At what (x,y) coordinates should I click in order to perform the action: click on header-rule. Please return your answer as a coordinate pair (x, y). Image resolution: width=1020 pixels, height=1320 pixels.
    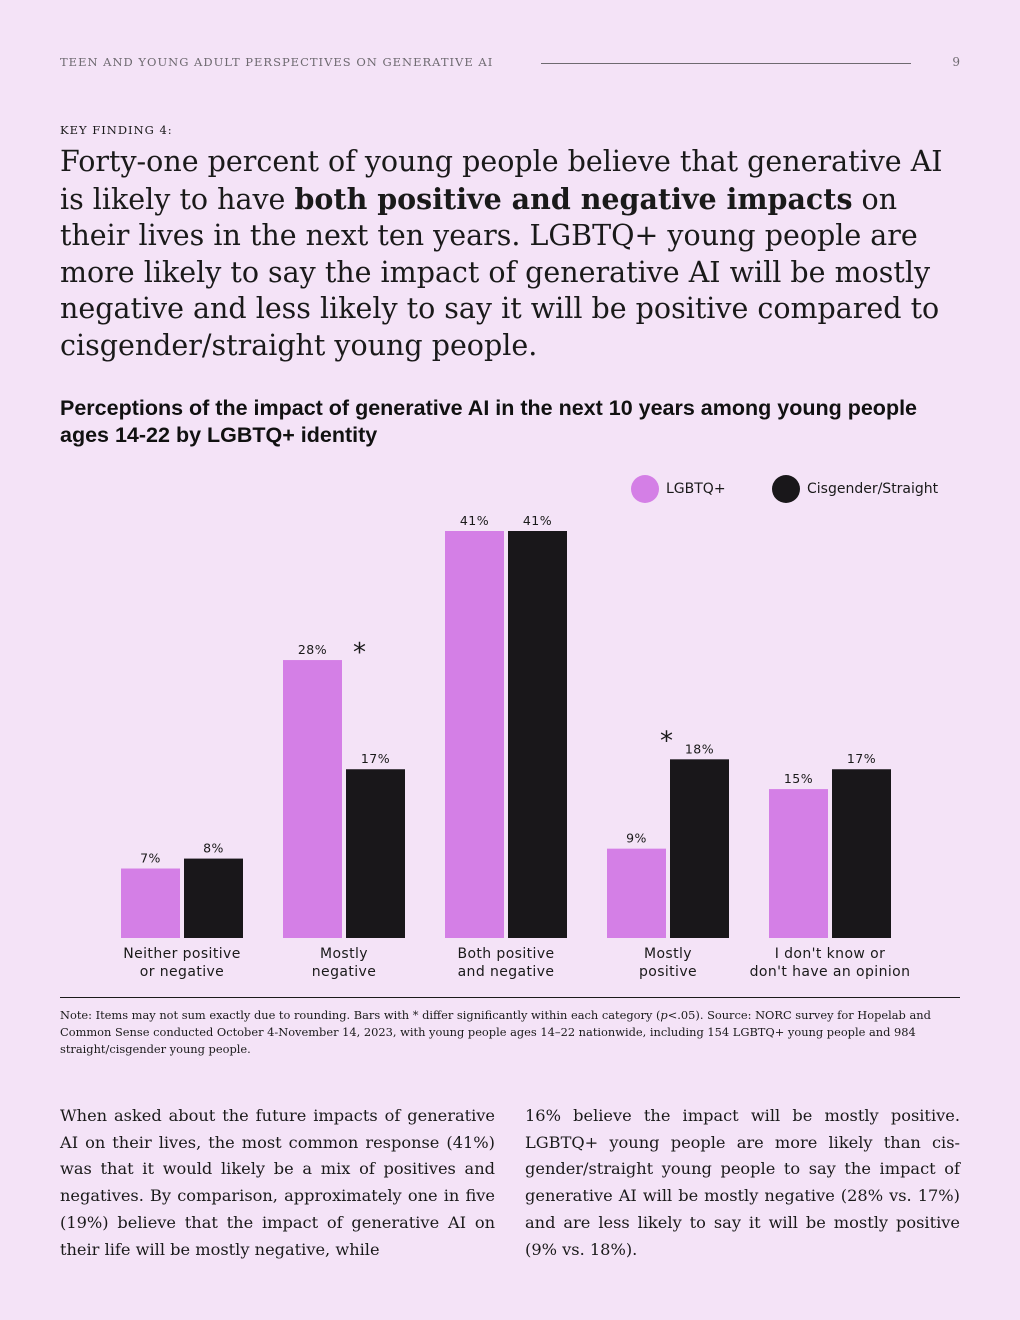
    Looking at the image, I should click on (726, 63).